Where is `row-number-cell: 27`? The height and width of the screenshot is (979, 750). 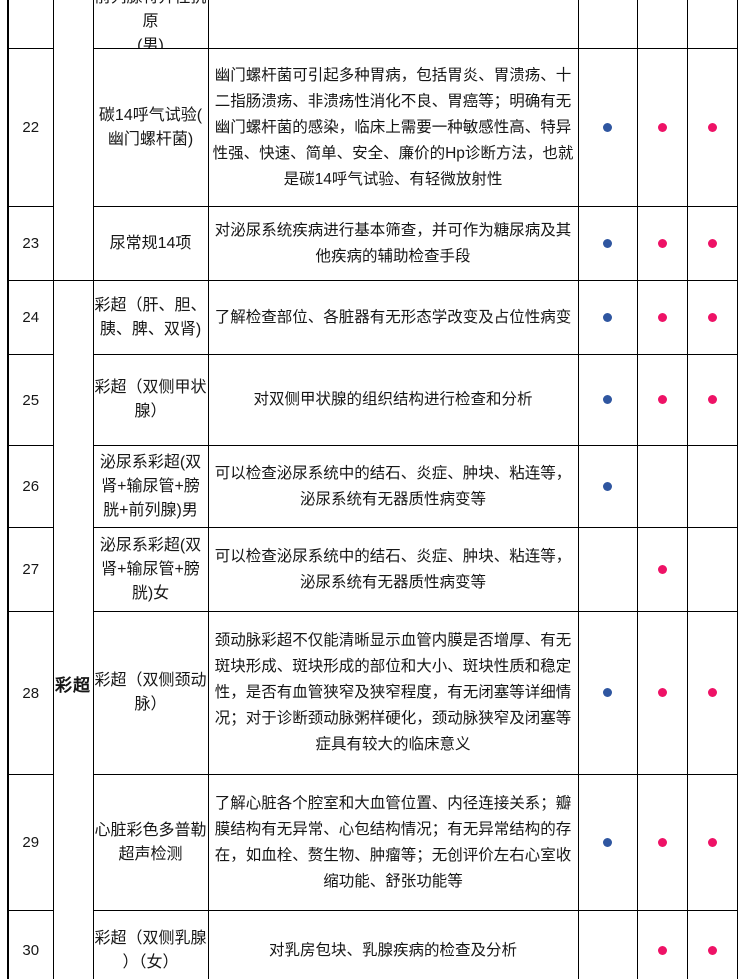
row-number-cell: 27 is located at coordinates (30, 569).